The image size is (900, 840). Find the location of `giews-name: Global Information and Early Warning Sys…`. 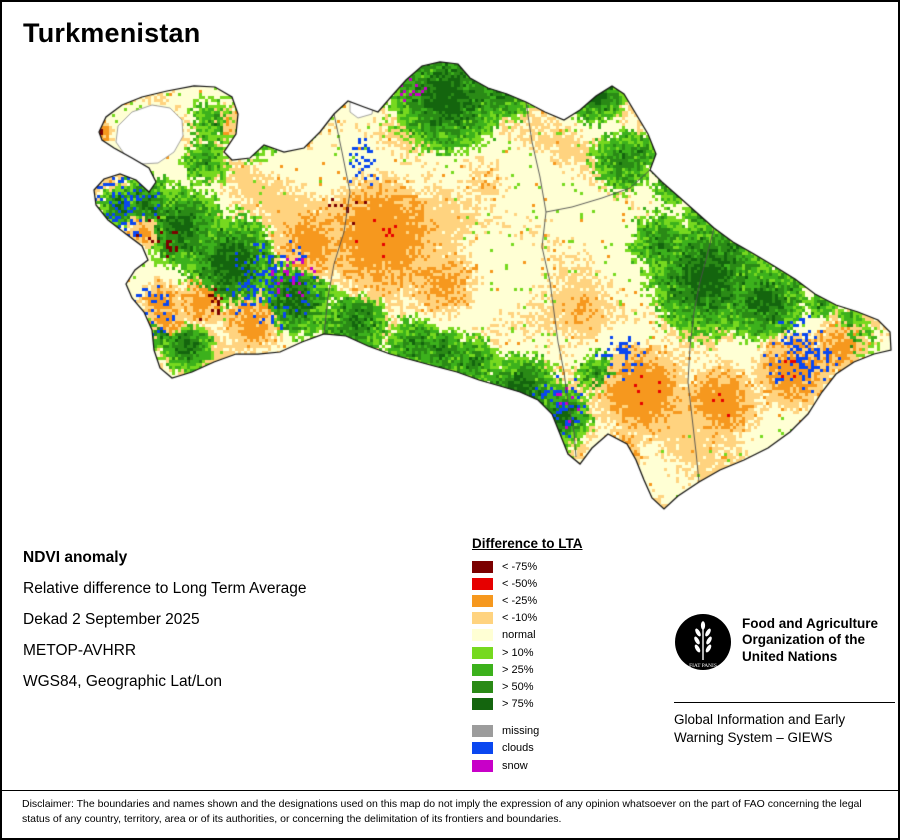

giews-name: Global Information and Early Warning Sys… is located at coordinates (760, 728).